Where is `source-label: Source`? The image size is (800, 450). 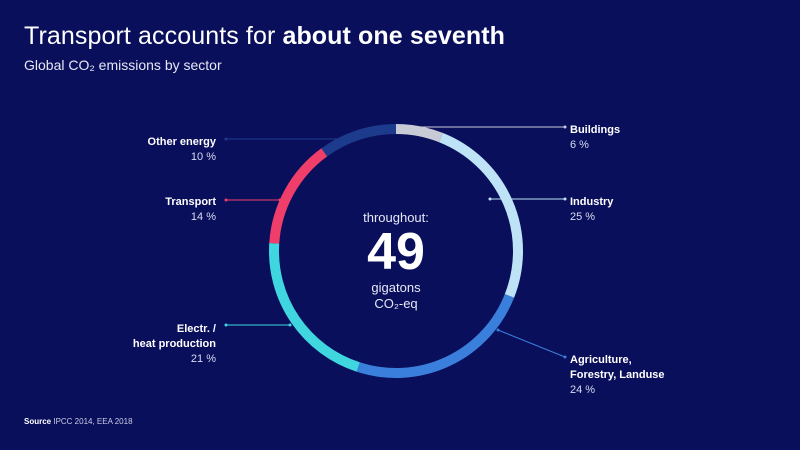
source-label: Source is located at coordinates (38, 421).